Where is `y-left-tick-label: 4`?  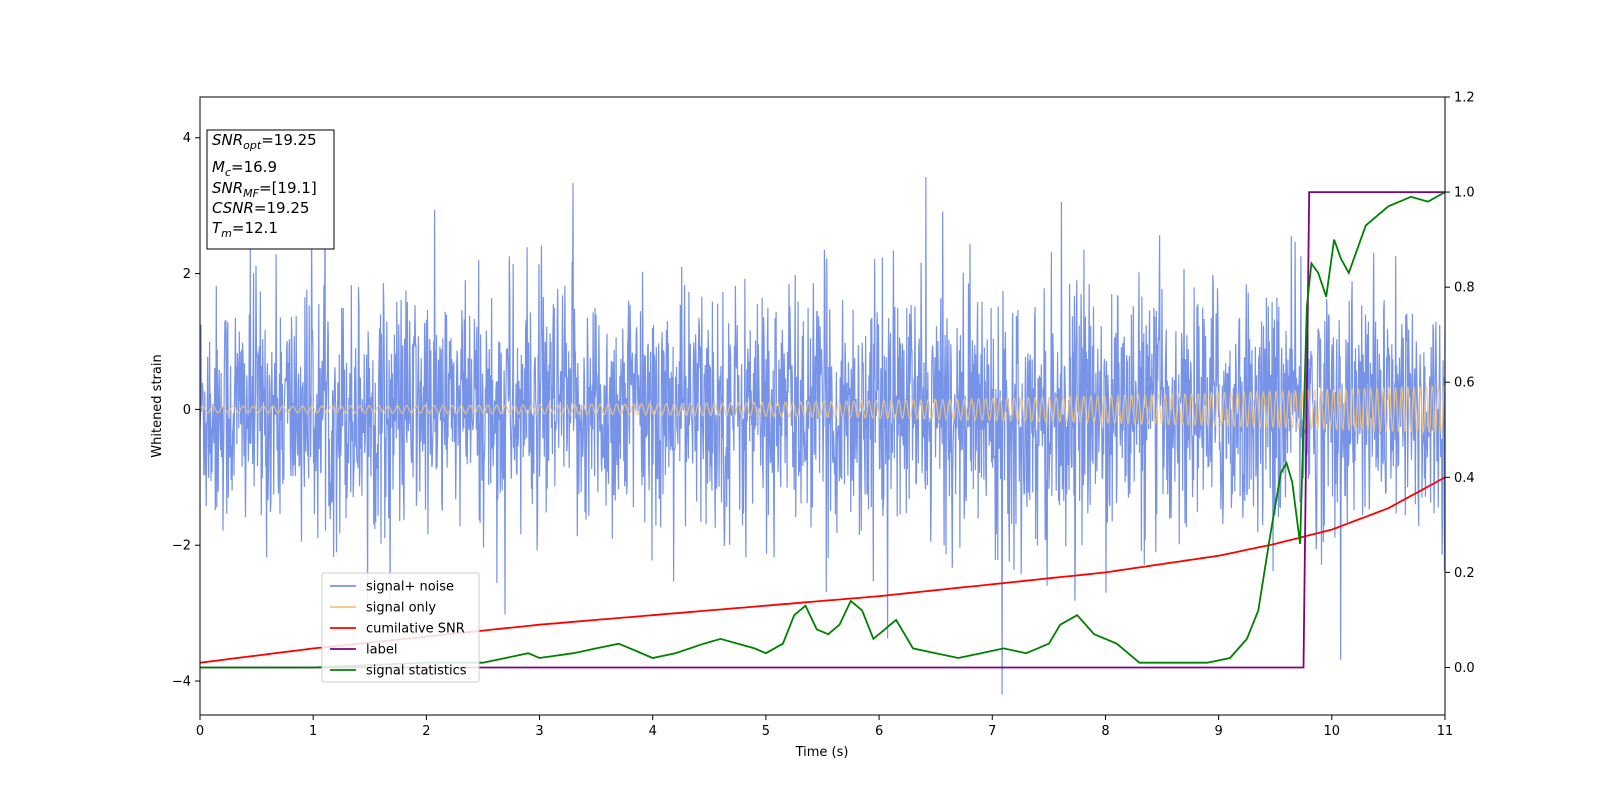 y-left-tick-label: 4 is located at coordinates (187, 138).